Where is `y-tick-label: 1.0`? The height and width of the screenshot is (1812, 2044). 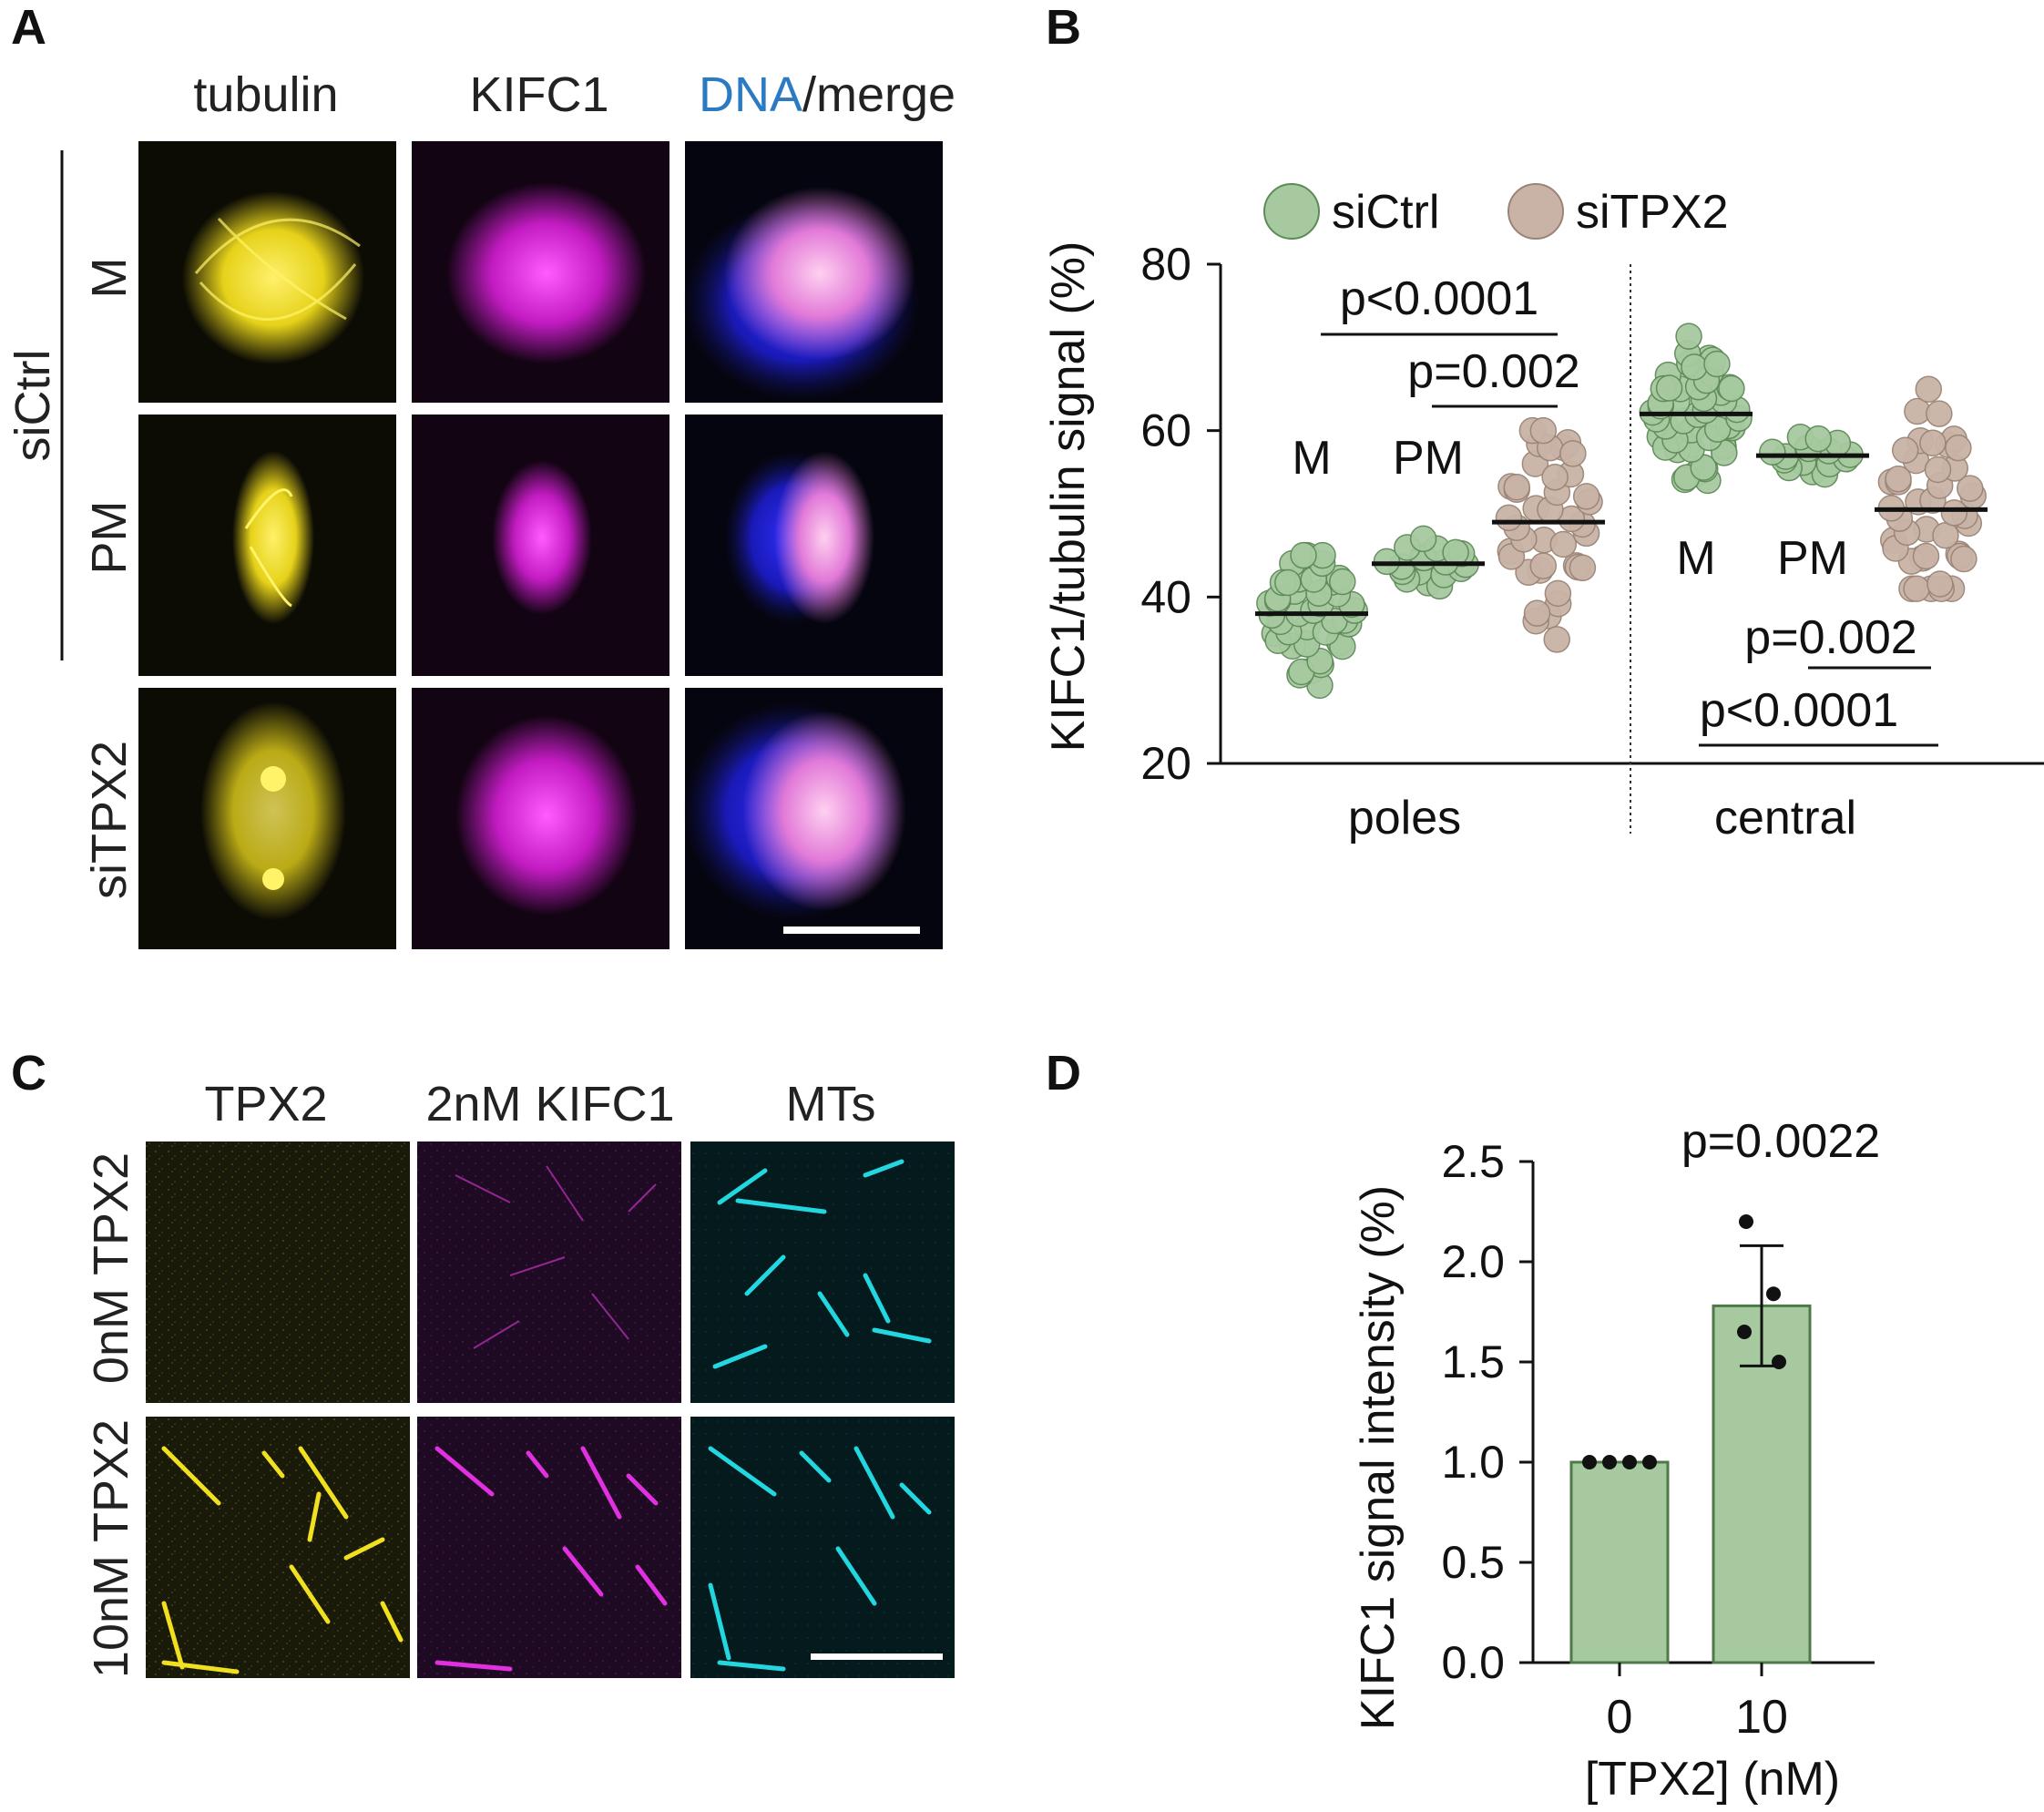
y-tick-label: 1.0 is located at coordinates (1473, 1463).